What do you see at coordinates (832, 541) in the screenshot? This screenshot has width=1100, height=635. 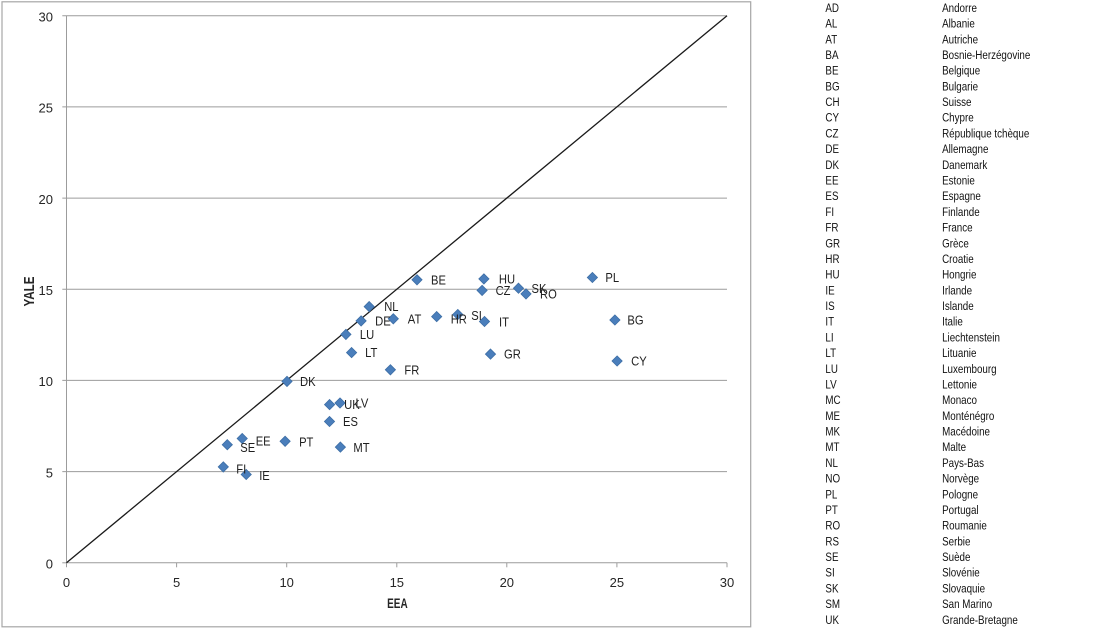 I see `svg-text: RS` at bounding box center [832, 541].